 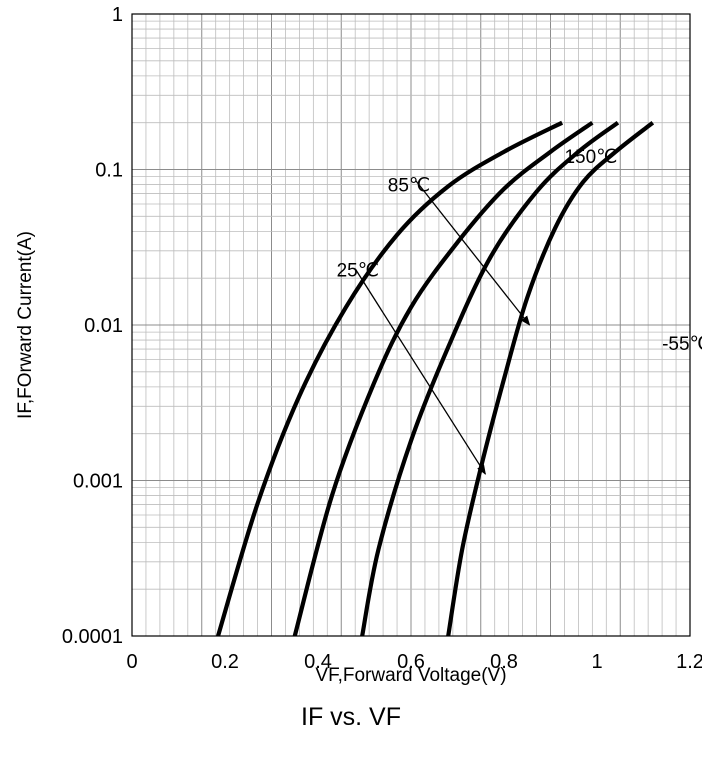 What do you see at coordinates (109, 171) in the screenshot?
I see `y-tick-label: 0.1` at bounding box center [109, 171].